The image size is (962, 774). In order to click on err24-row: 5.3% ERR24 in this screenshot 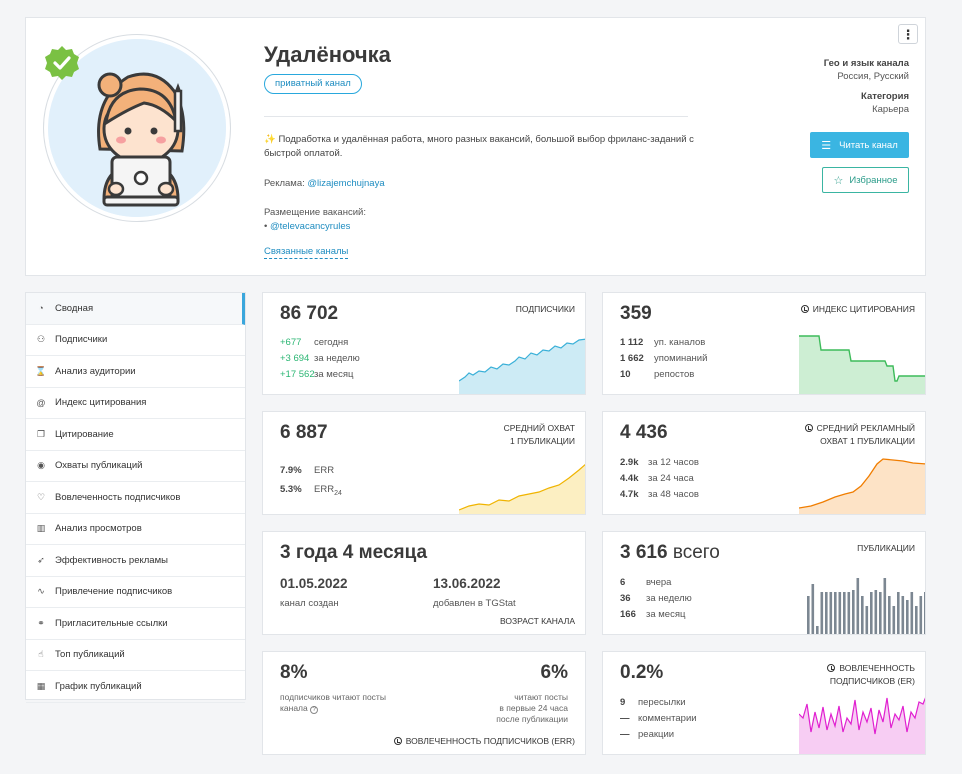, I will do `click(311, 490)`.